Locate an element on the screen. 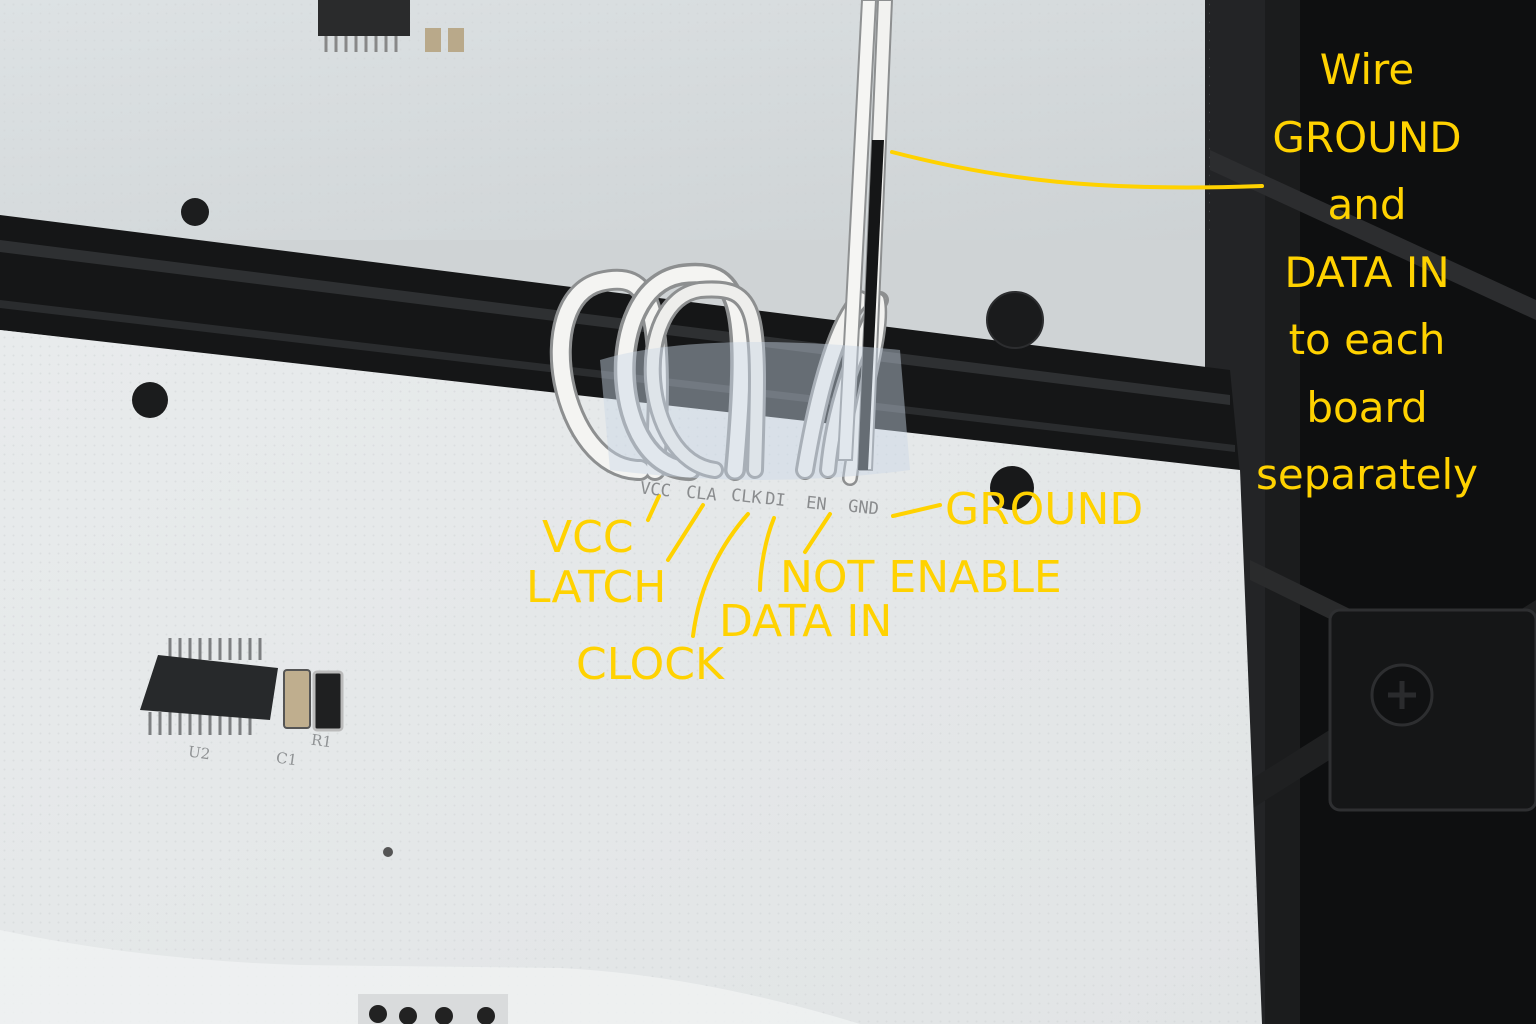 Image resolution: width=1536 pixels, height=1024 pixels. label-clock: CLOCK is located at coordinates (650, 664).